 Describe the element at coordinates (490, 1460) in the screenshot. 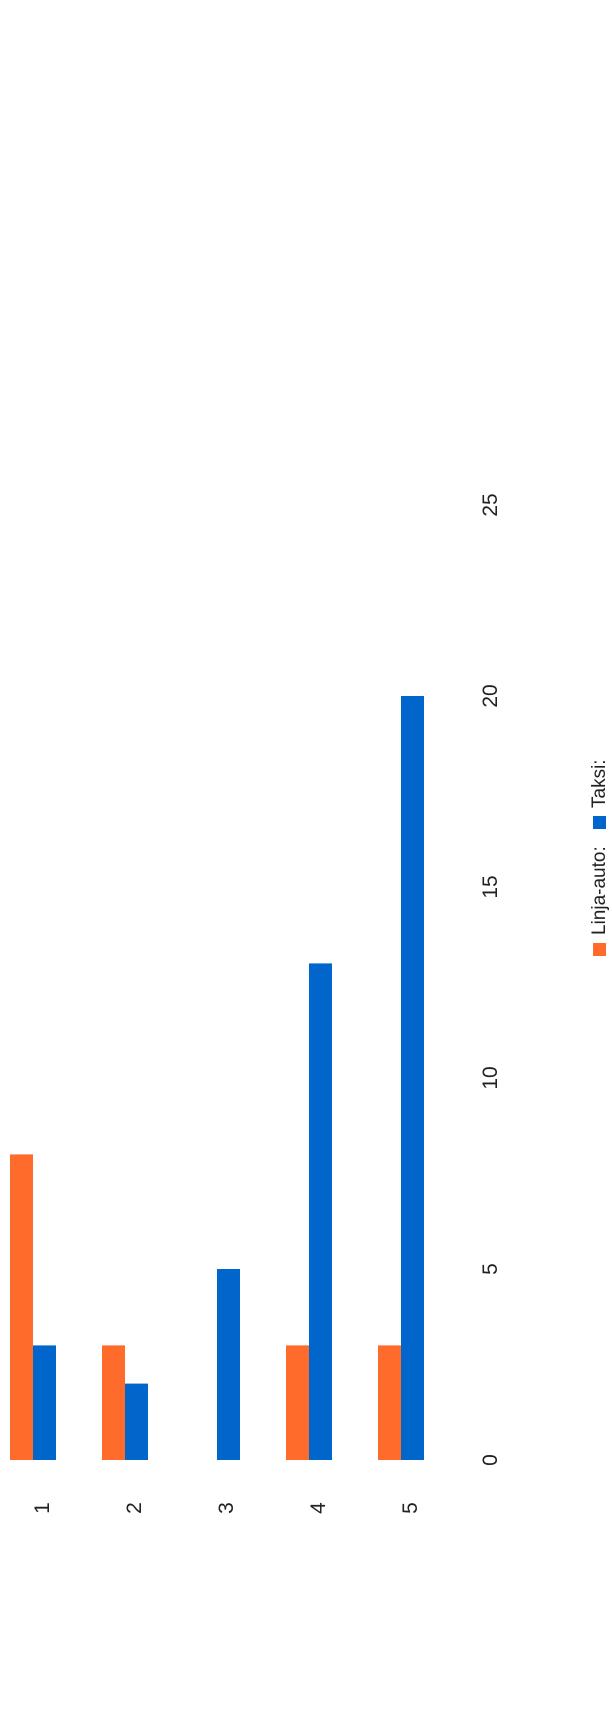

I see `value-tick-label: 0` at that location.